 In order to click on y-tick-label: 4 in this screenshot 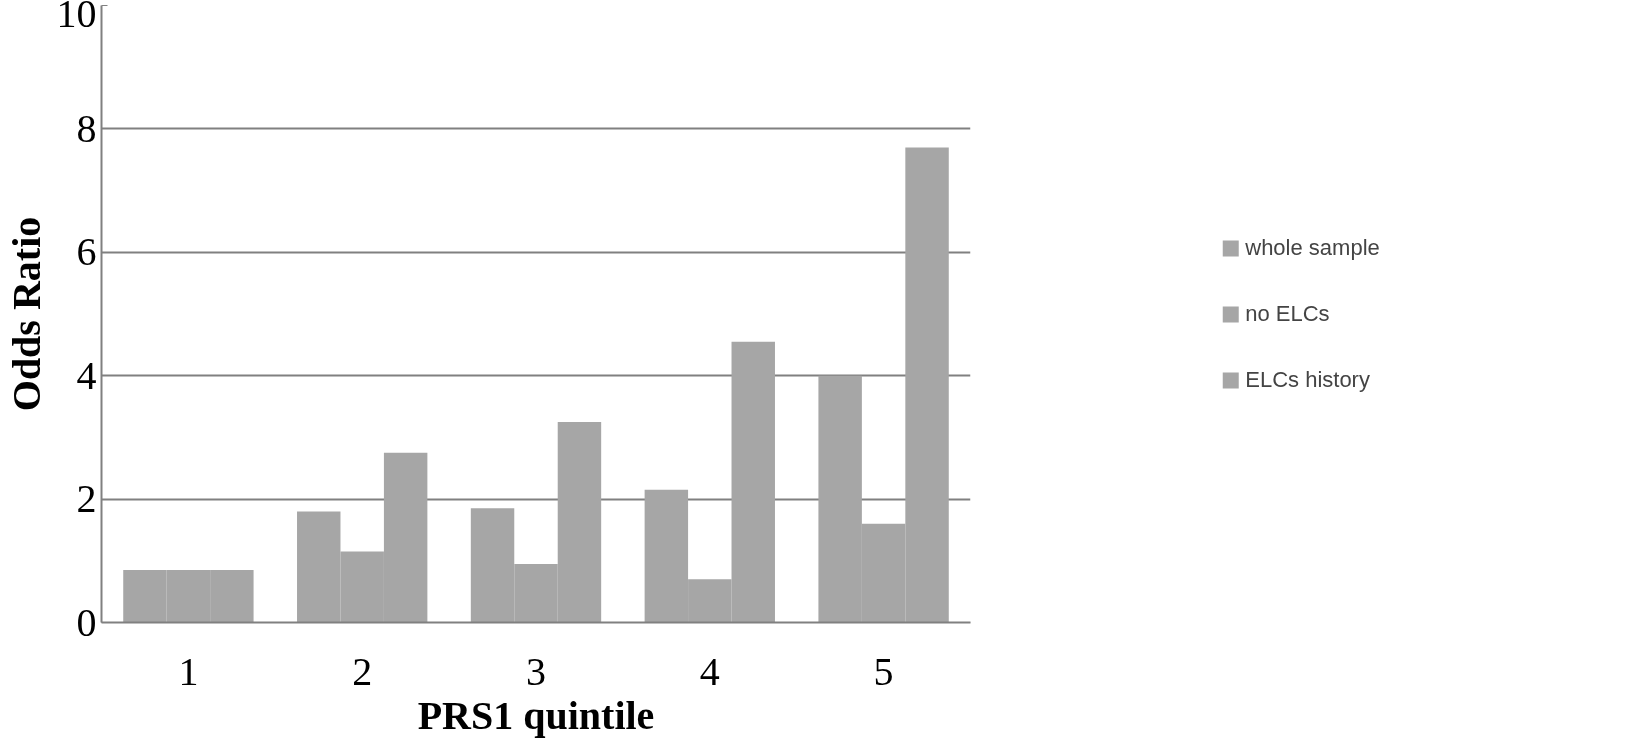, I will do `click(86, 375)`.